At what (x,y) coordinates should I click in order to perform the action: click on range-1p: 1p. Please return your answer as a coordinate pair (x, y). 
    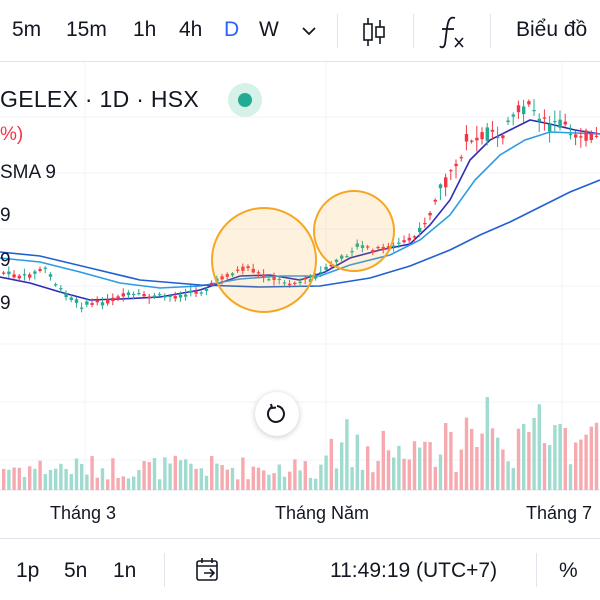
    Looking at the image, I should click on (28, 570).